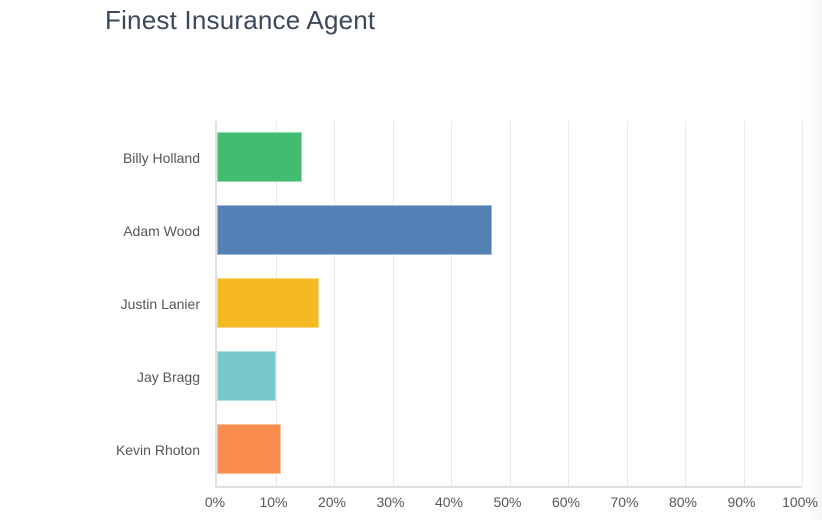 Image resolution: width=822 pixels, height=520 pixels. I want to click on x-tick-label: 10%, so click(273, 502).